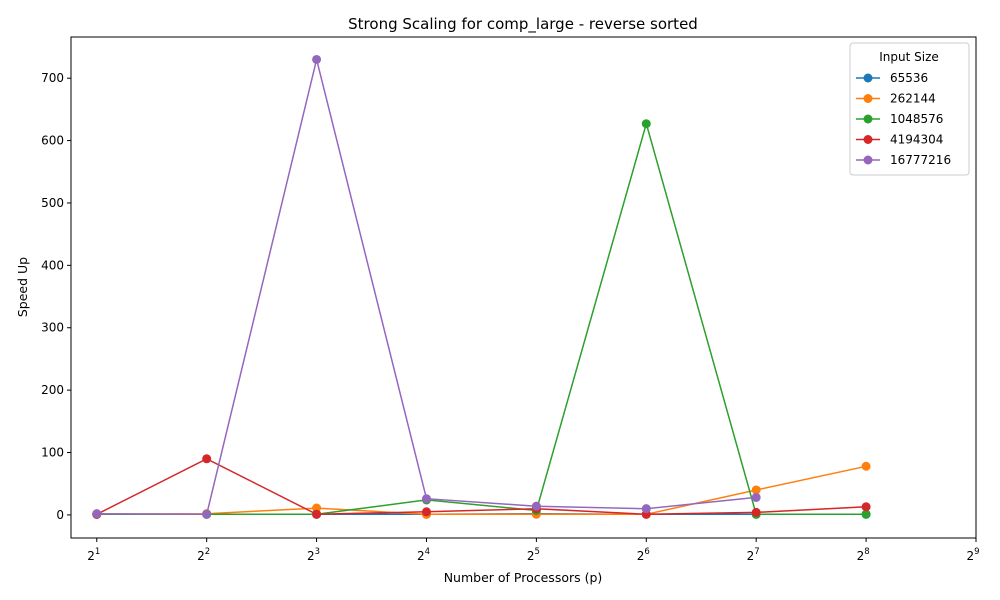  Describe the element at coordinates (972, 555) in the screenshot. I see `x-tick-label: 29` at that location.